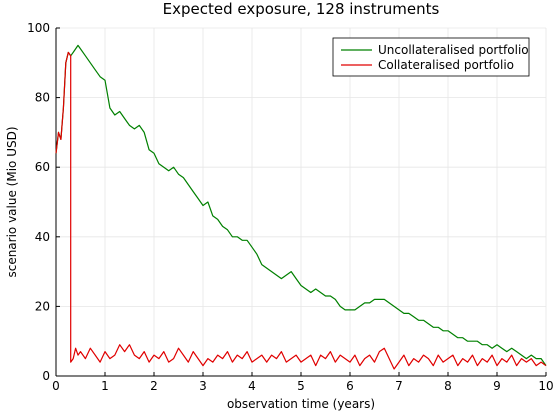 The image size is (560, 420). I want to click on y-tick-label: 20, so click(42, 306).